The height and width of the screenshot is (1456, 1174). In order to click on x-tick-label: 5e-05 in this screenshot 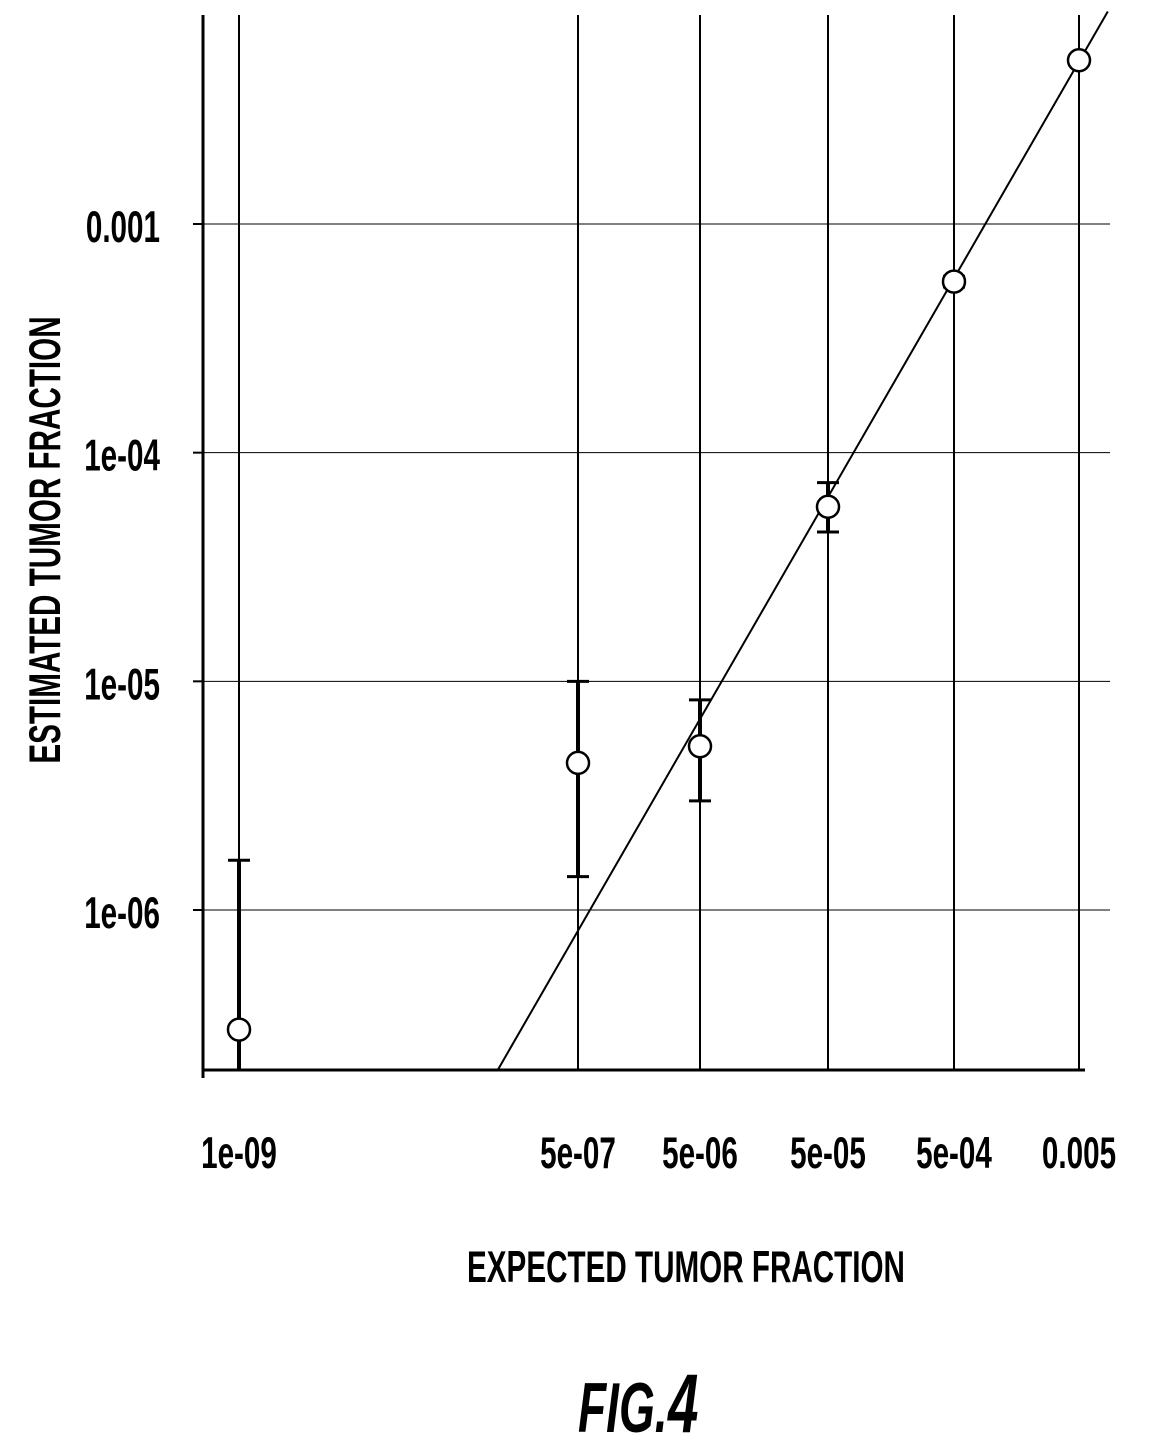, I will do `click(828, 1154)`.